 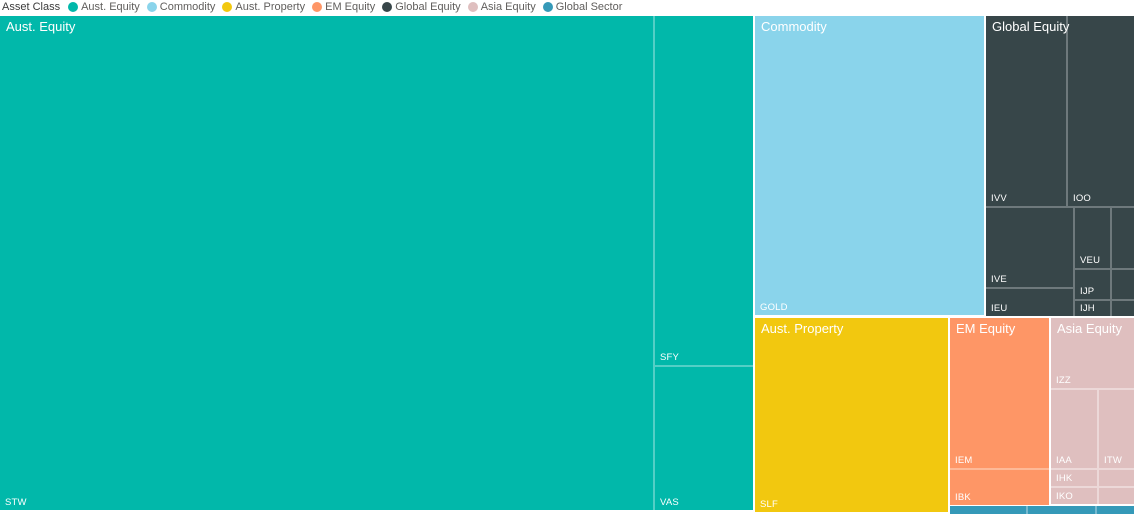 What do you see at coordinates (999, 308) in the screenshot?
I see `tile-ticker-label: IEU` at bounding box center [999, 308].